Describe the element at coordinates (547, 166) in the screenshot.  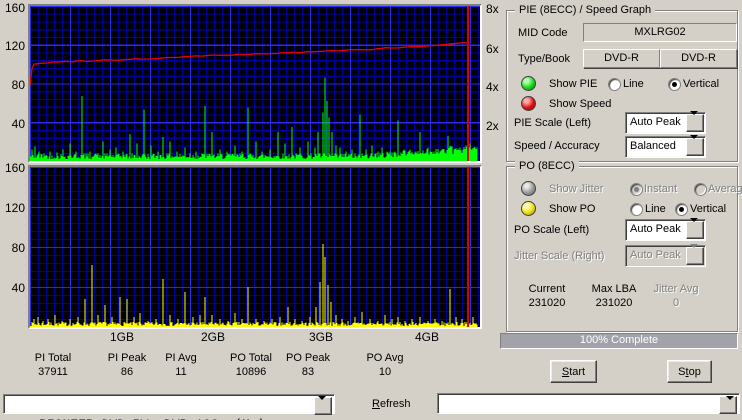
I see `po-panel-title: PO (8ECC)` at that location.